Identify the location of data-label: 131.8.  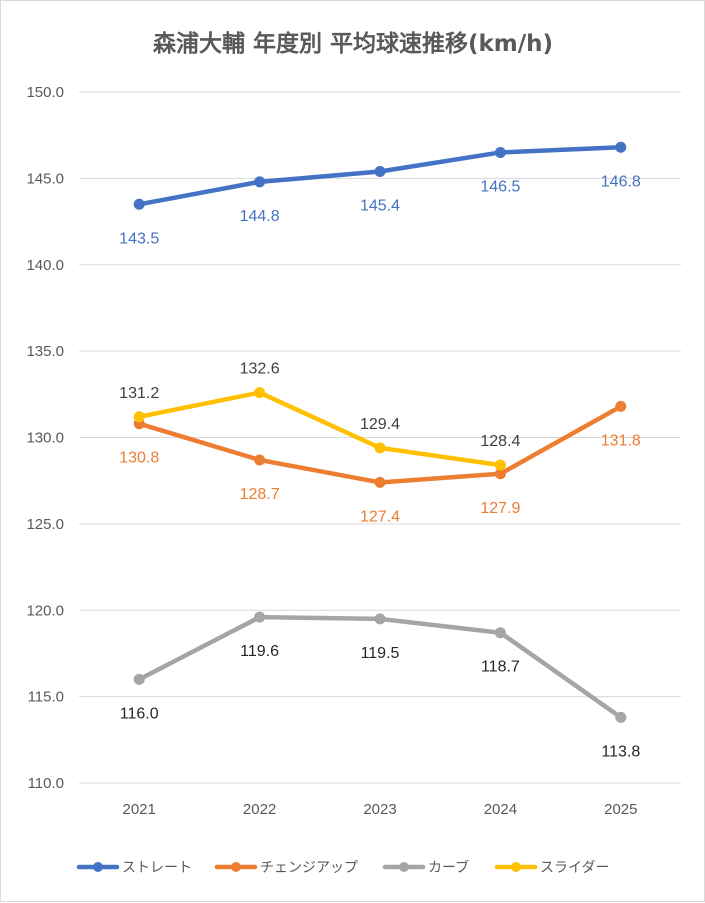
(621, 440).